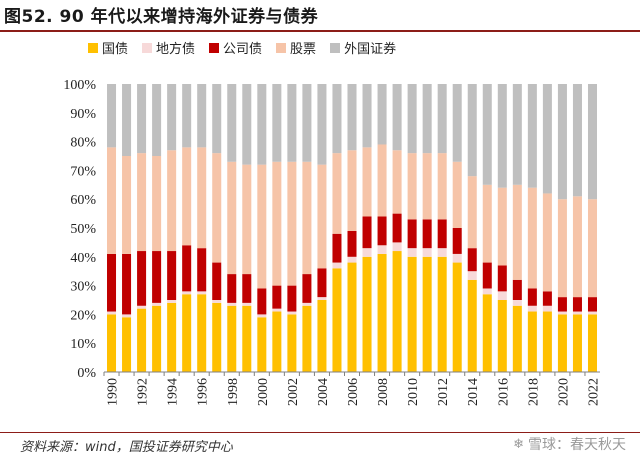 The image size is (640, 464). Describe the element at coordinates (320, 31) in the screenshot. I see `title-divider` at that location.